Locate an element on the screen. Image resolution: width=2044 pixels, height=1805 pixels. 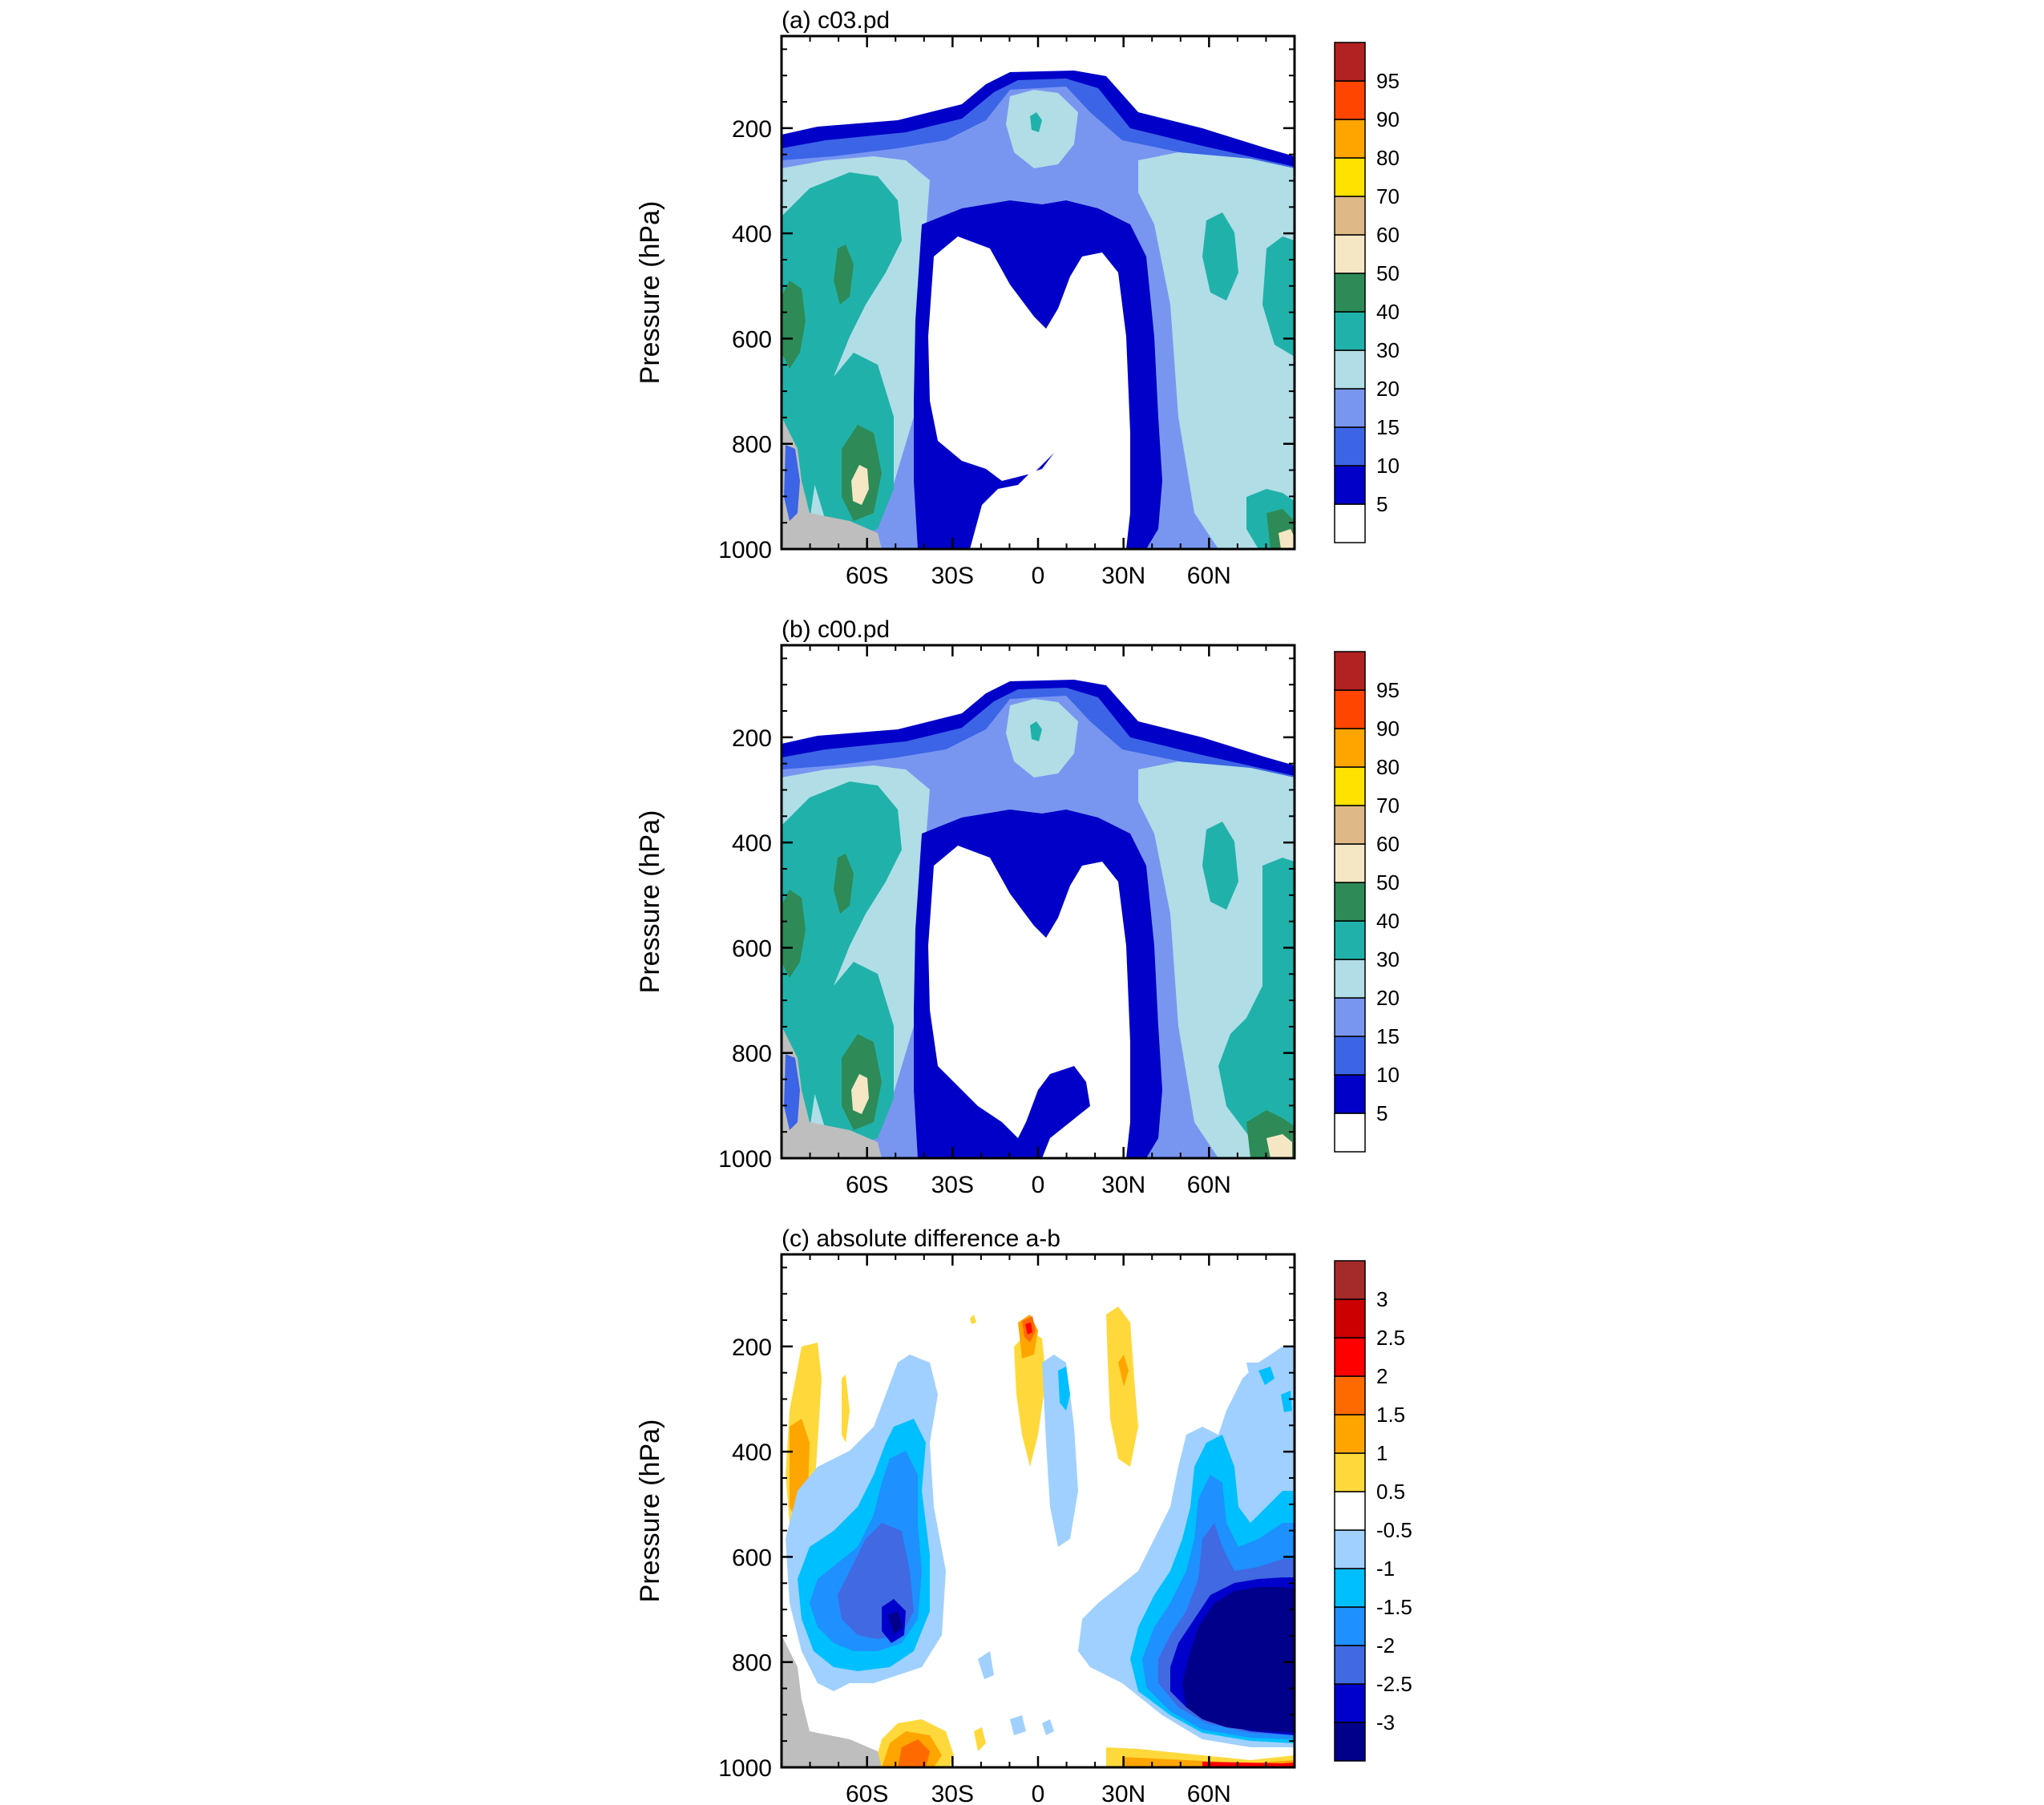
colorbar-label: -3 is located at coordinates (1385, 1722).